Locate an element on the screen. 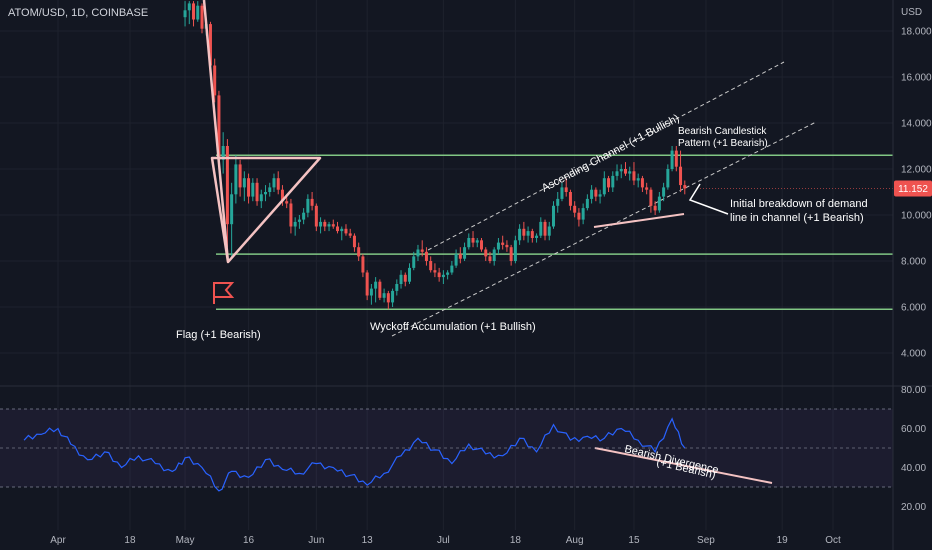 This screenshot has width=932, height=550. rsi-divergence-line is located at coordinates (683, 465).